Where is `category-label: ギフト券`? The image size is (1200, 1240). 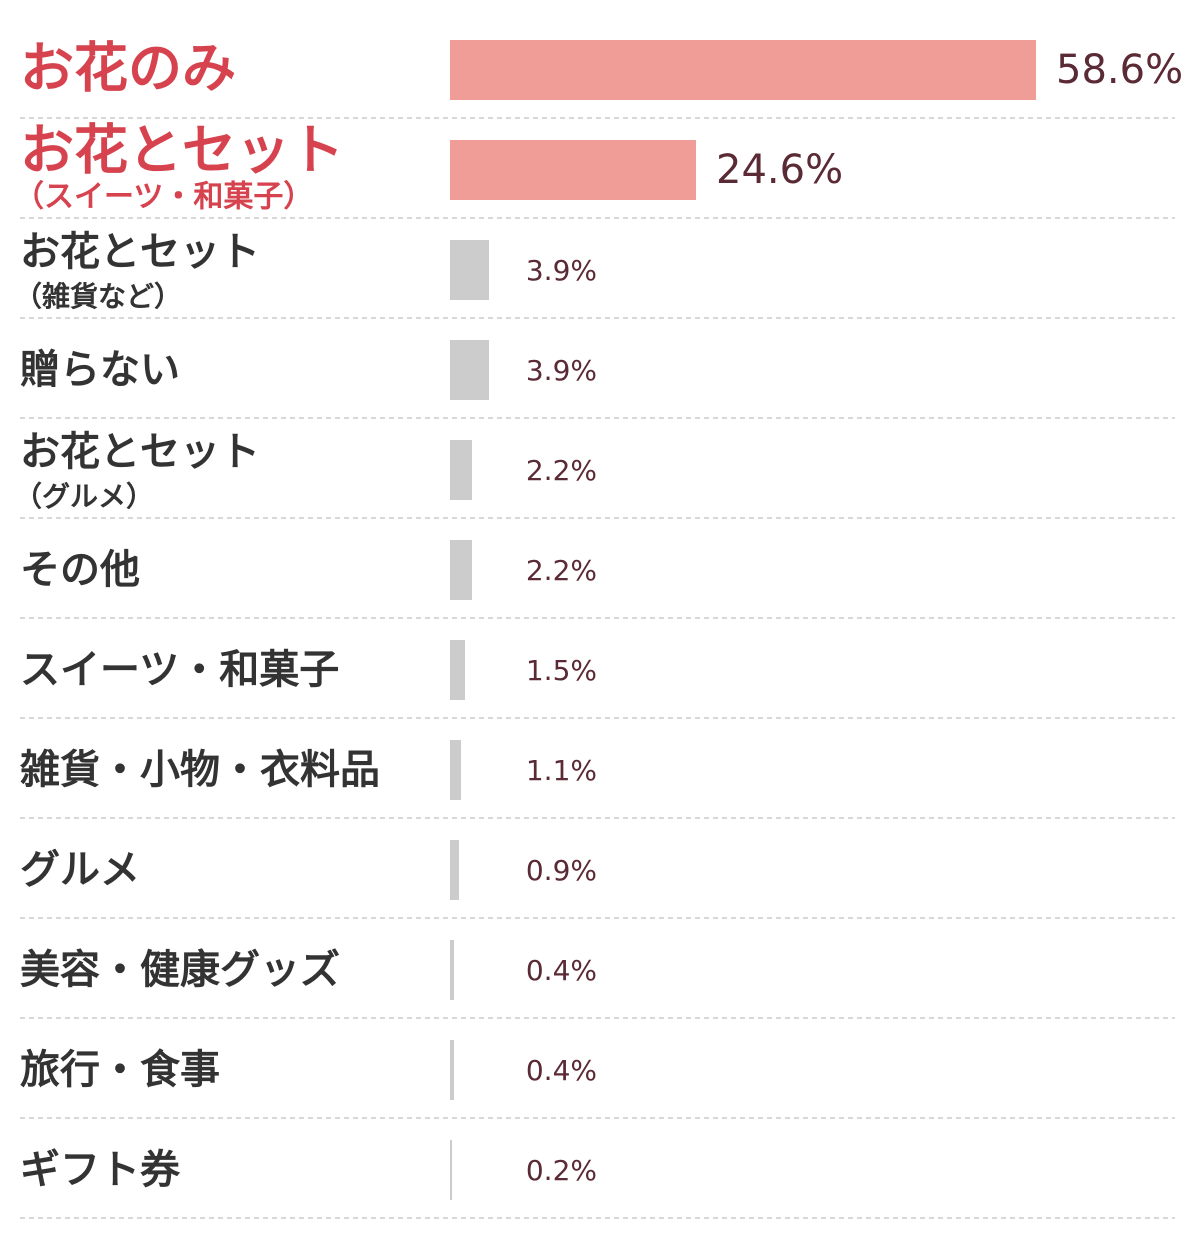 category-label: ギフト券 is located at coordinates (100, 1170).